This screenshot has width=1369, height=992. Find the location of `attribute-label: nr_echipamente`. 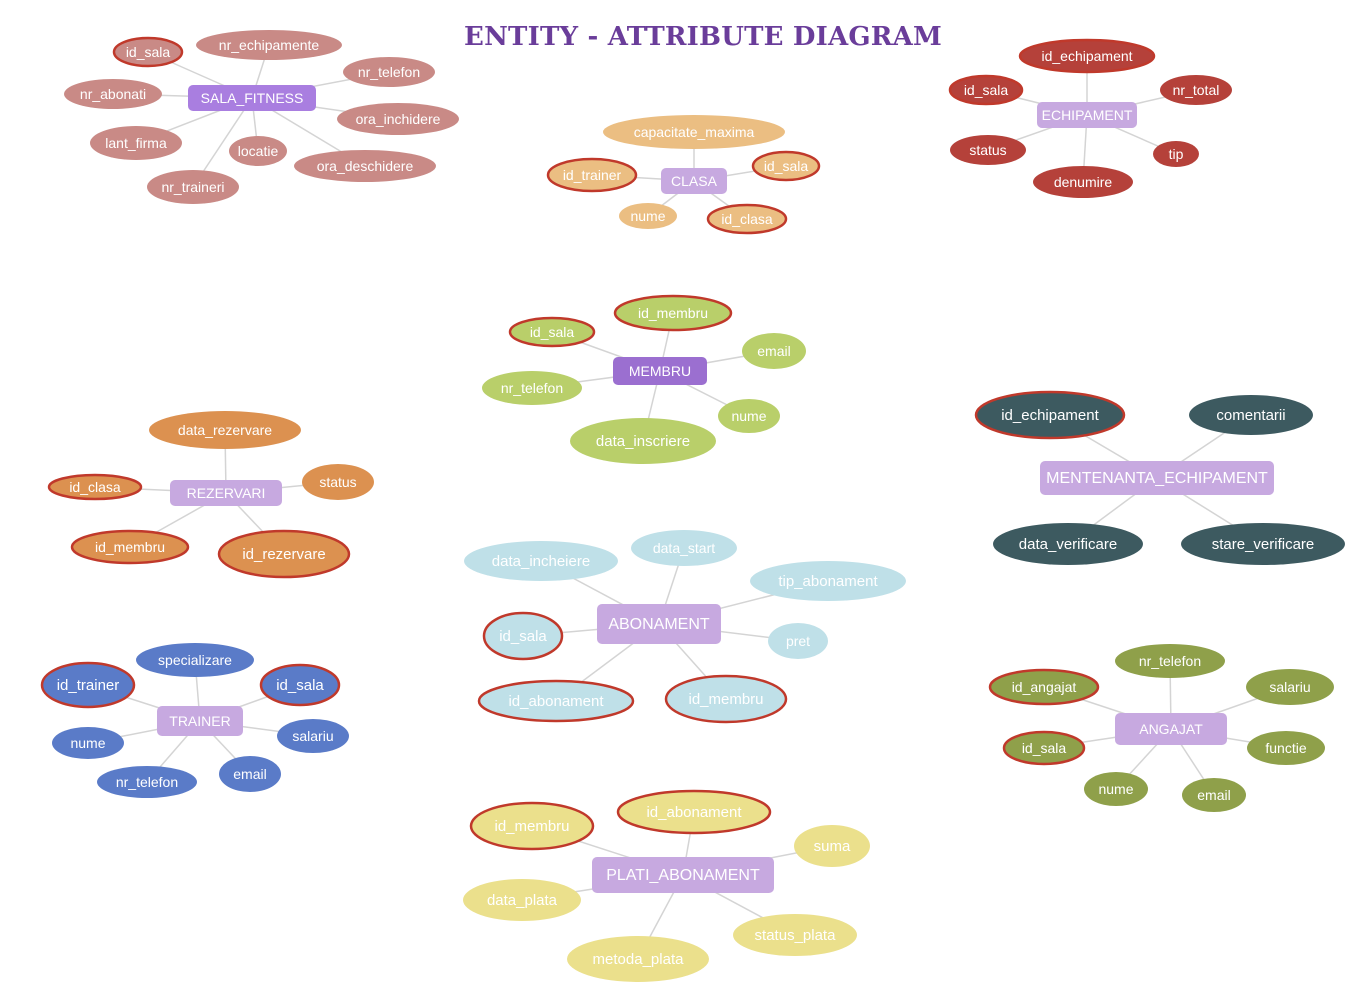

attribute-label: nr_echipamente is located at coordinates (269, 45).